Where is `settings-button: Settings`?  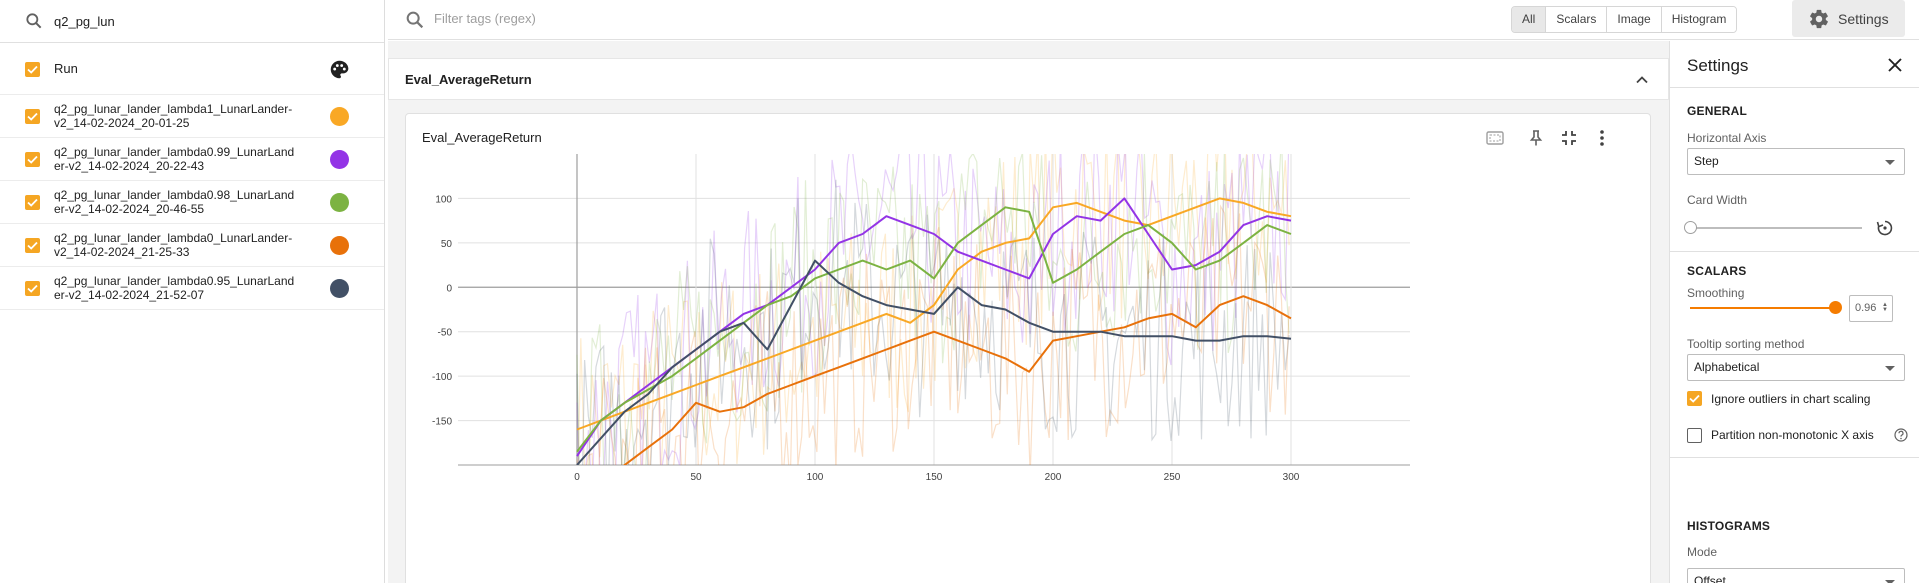
settings-button: Settings is located at coordinates (1848, 18).